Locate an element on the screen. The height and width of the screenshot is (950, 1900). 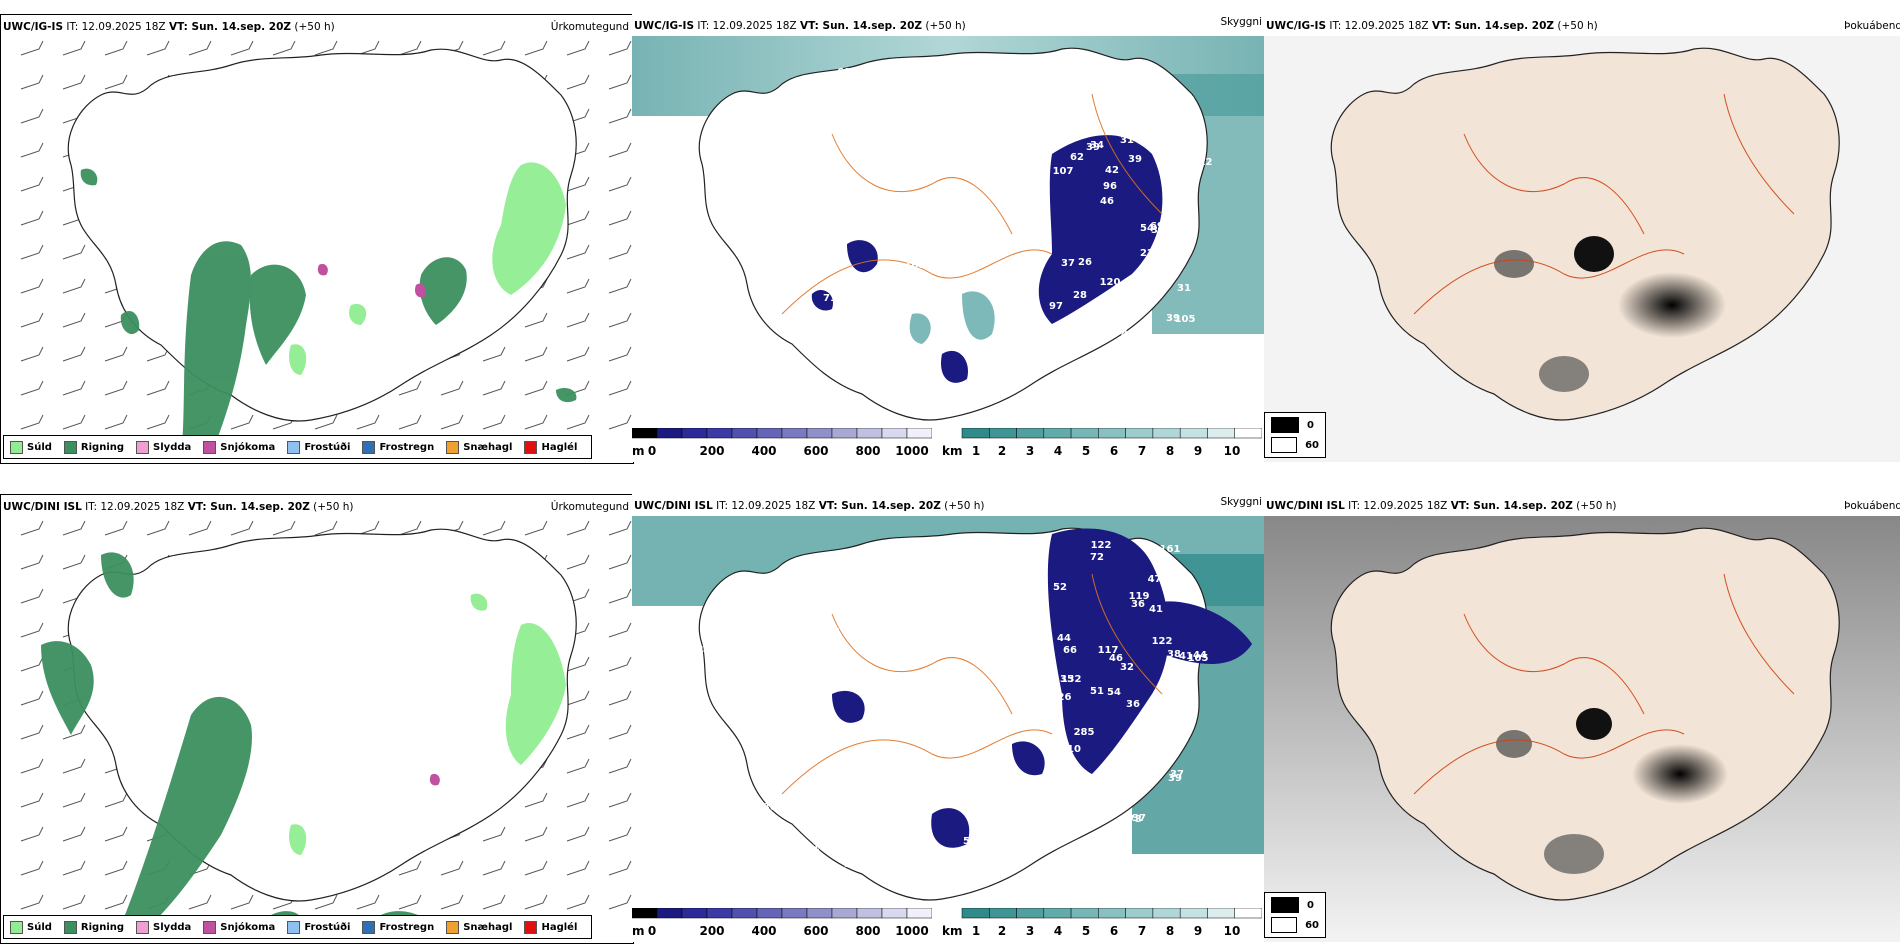
cloud-base-label: 59 is located at coordinates (1188, 100).